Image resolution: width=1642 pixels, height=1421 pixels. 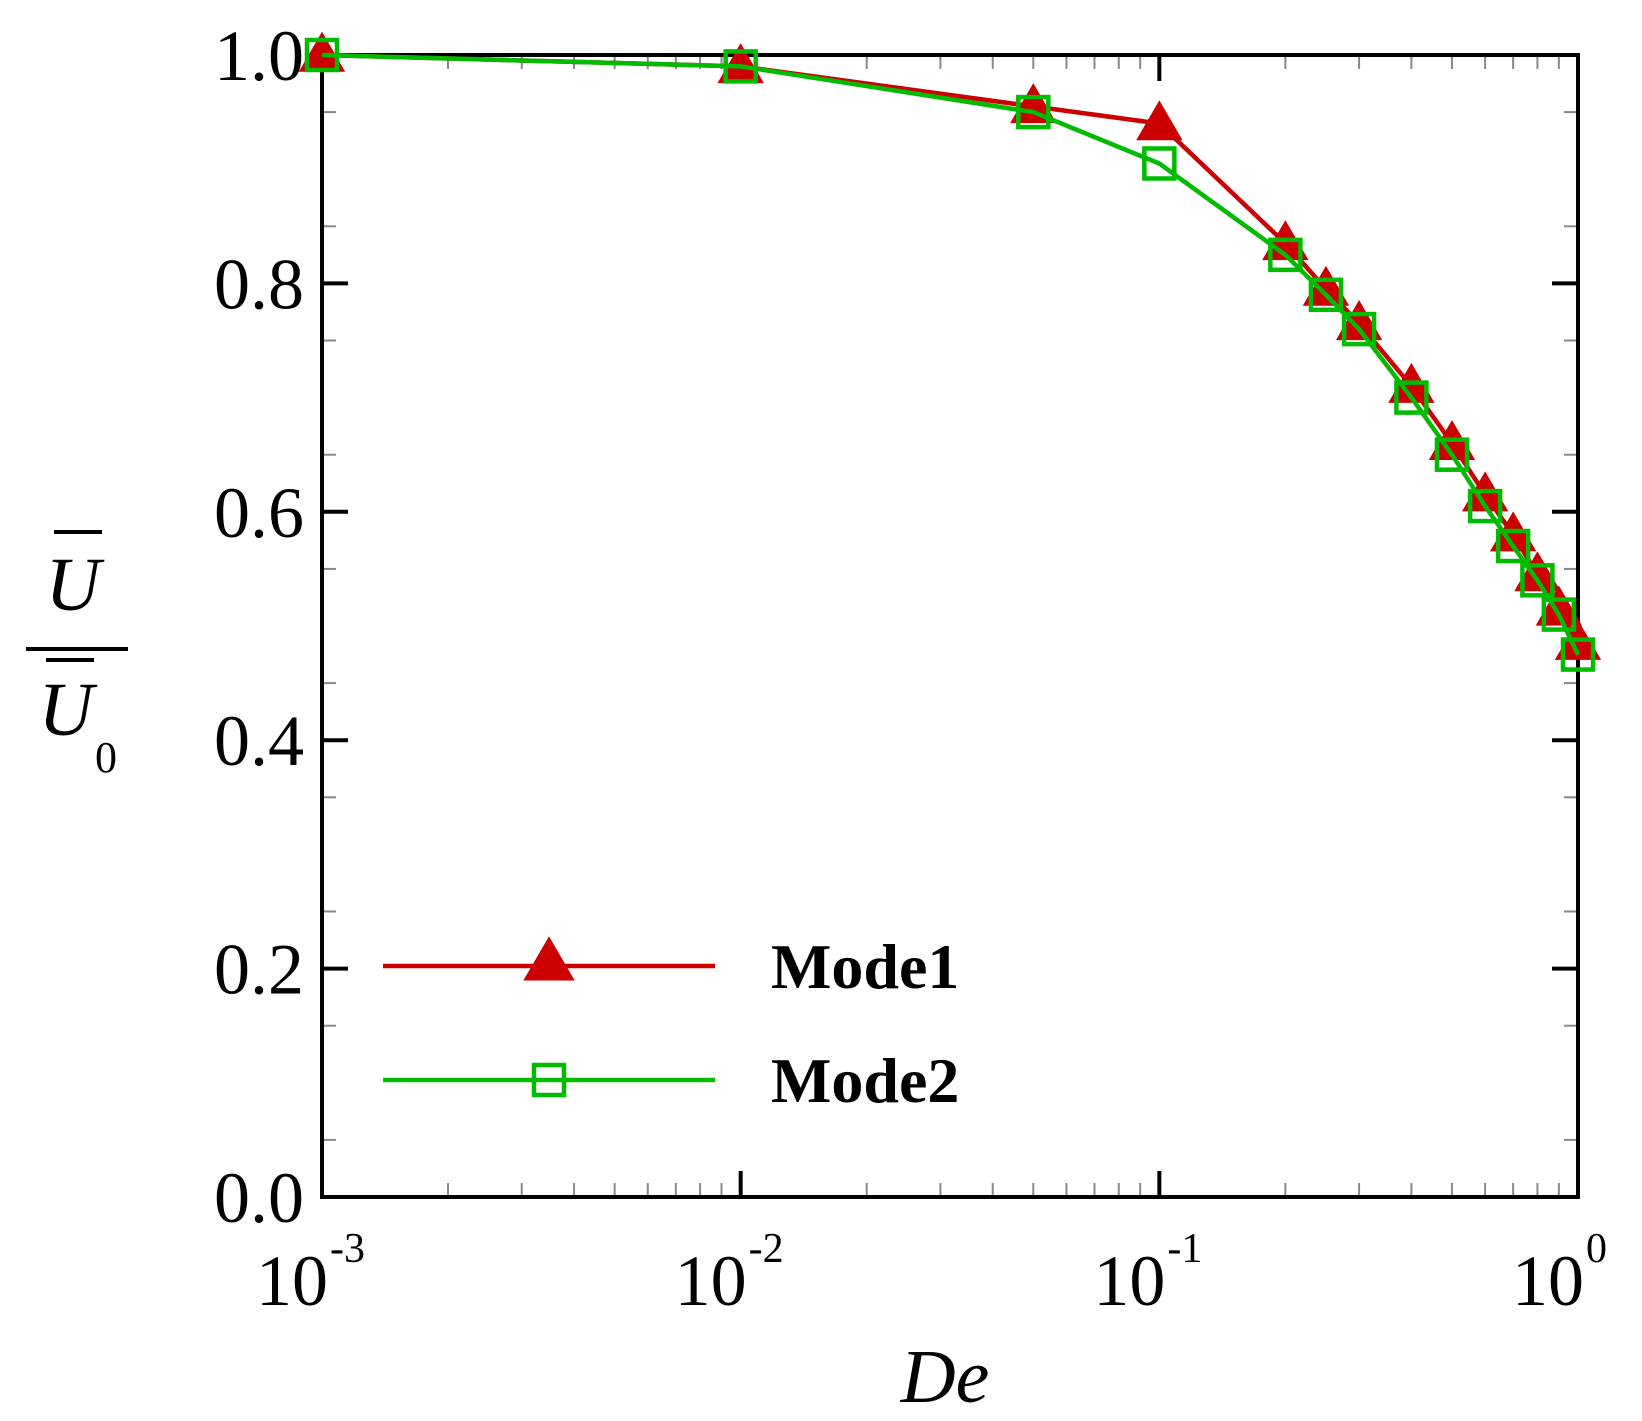 What do you see at coordinates (77, 656) in the screenshot?
I see `y-axis-title: U U 0` at bounding box center [77, 656].